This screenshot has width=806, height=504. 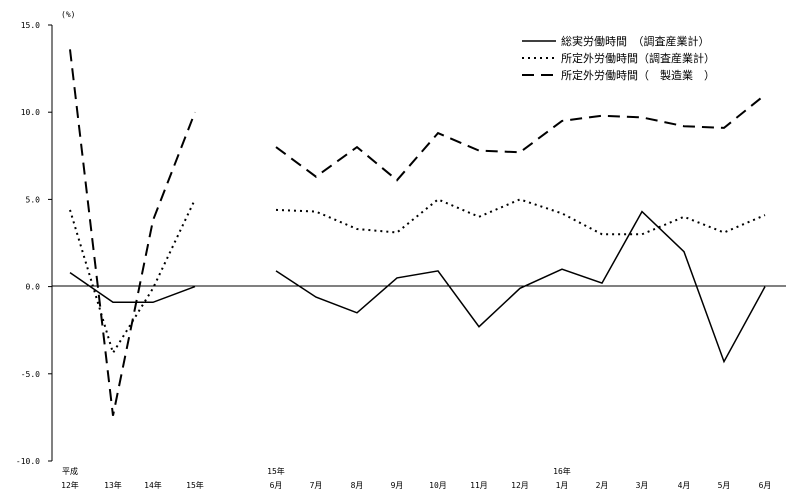 I want to click on y-tick-label: 5.0, so click(x=33, y=199).